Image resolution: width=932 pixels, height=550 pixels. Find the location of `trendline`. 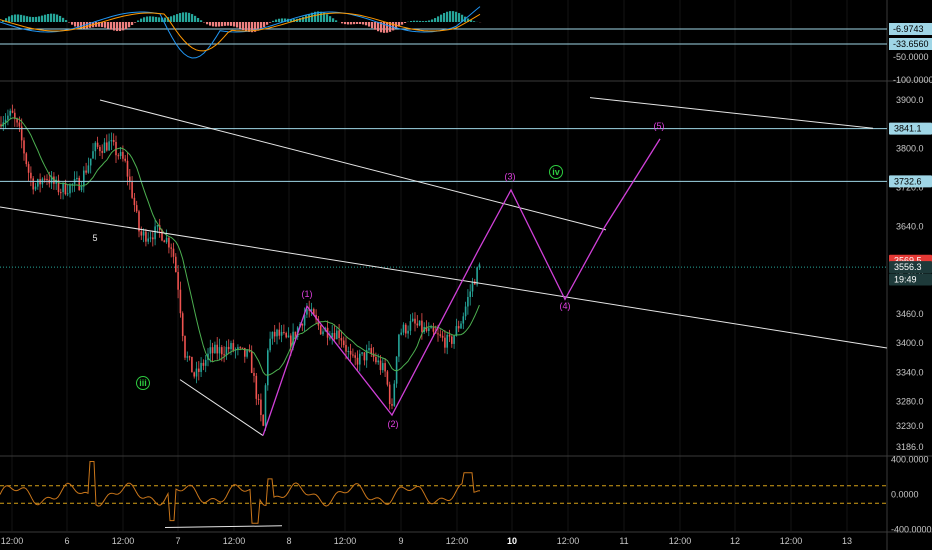

trendline is located at coordinates (221, 407).